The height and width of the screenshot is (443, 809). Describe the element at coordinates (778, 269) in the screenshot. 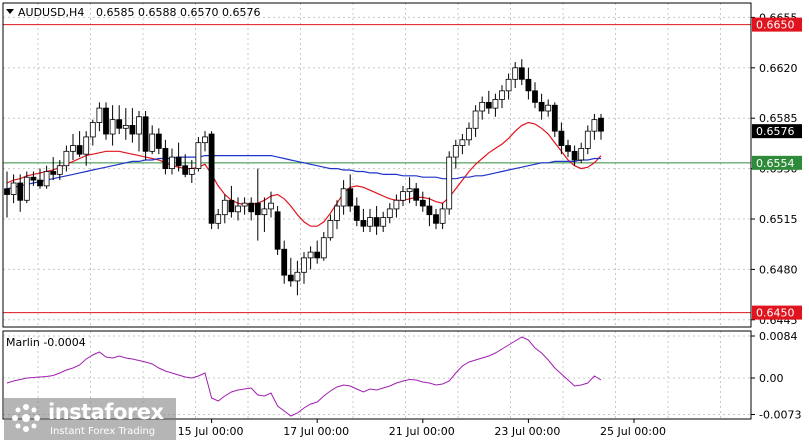

I see `price-tick-label: 0.6480` at that location.